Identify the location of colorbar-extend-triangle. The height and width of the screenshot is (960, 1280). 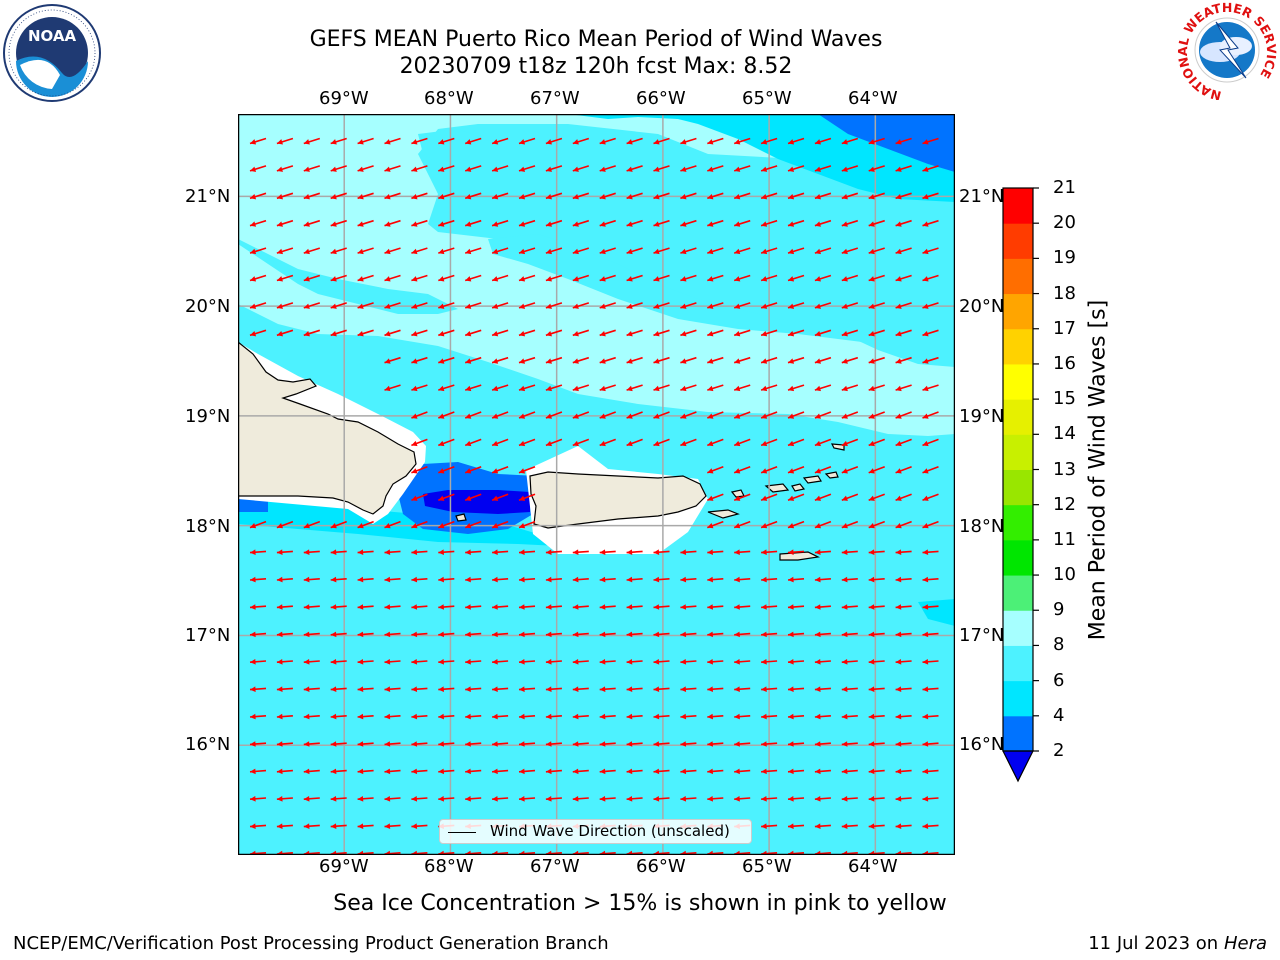
(1018, 766).